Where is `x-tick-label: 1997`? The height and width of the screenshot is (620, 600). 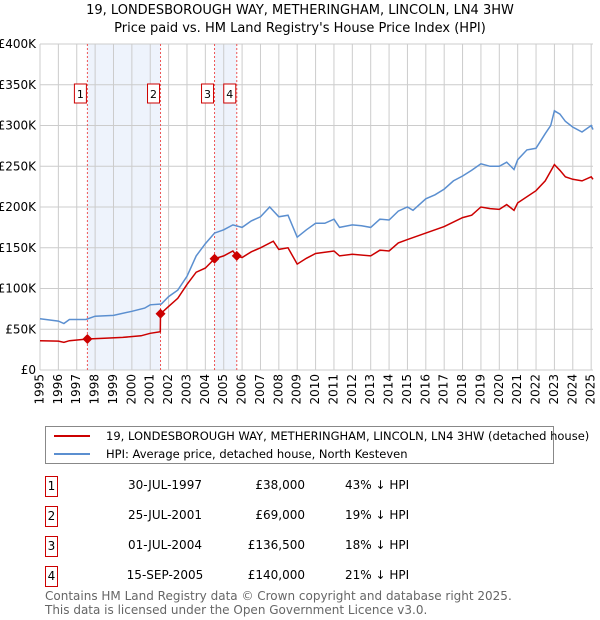 x-tick-label: 1997 is located at coordinates (76, 389).